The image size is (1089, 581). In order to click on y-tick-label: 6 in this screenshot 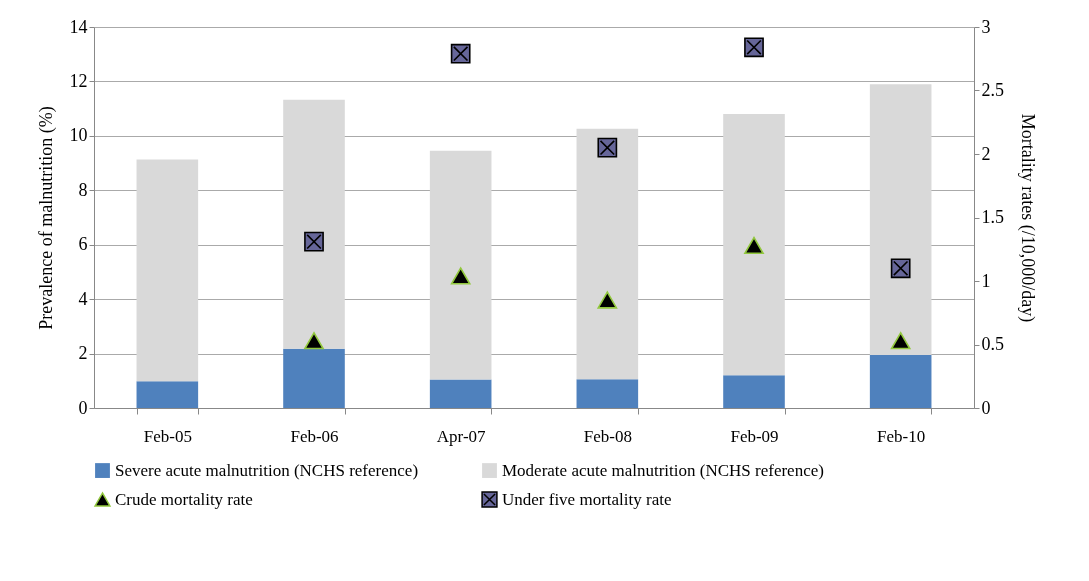, I will do `click(83, 244)`.